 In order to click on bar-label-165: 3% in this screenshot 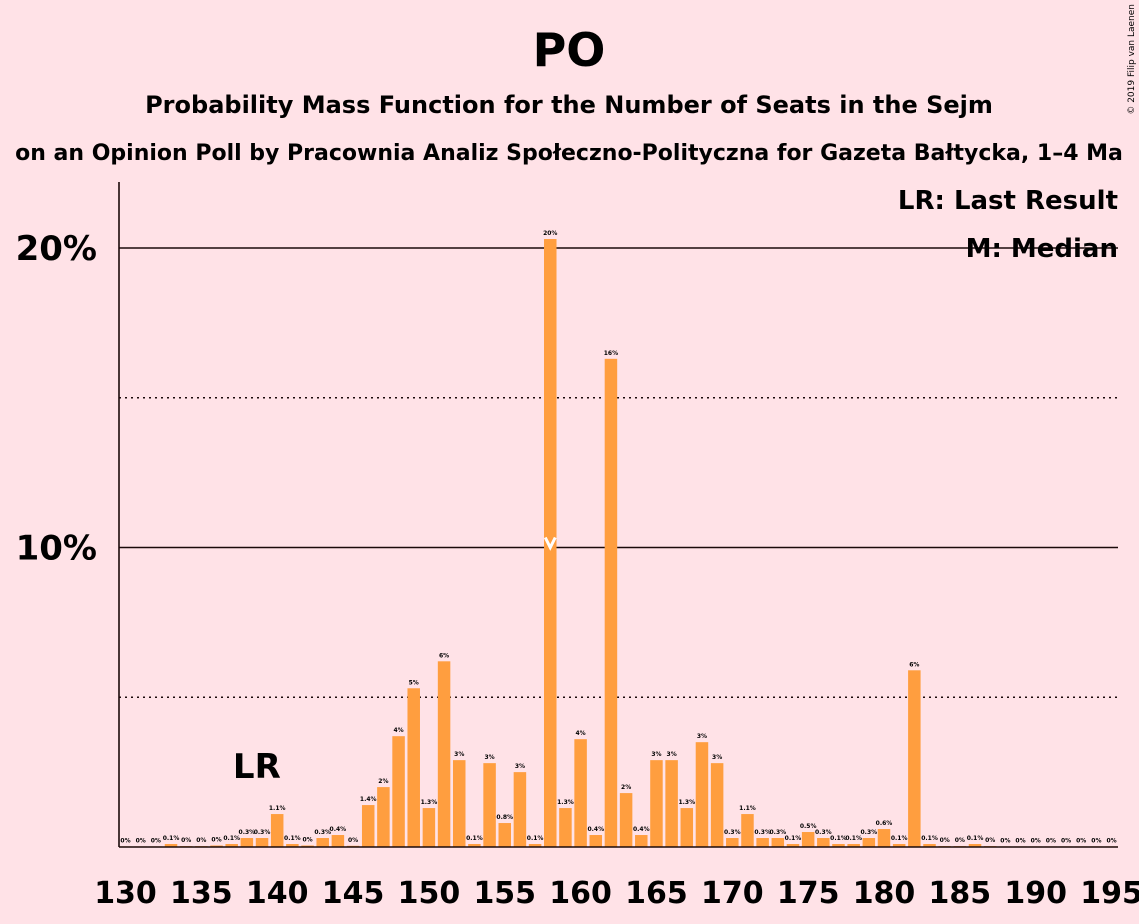, I will do `click(656, 754)`.